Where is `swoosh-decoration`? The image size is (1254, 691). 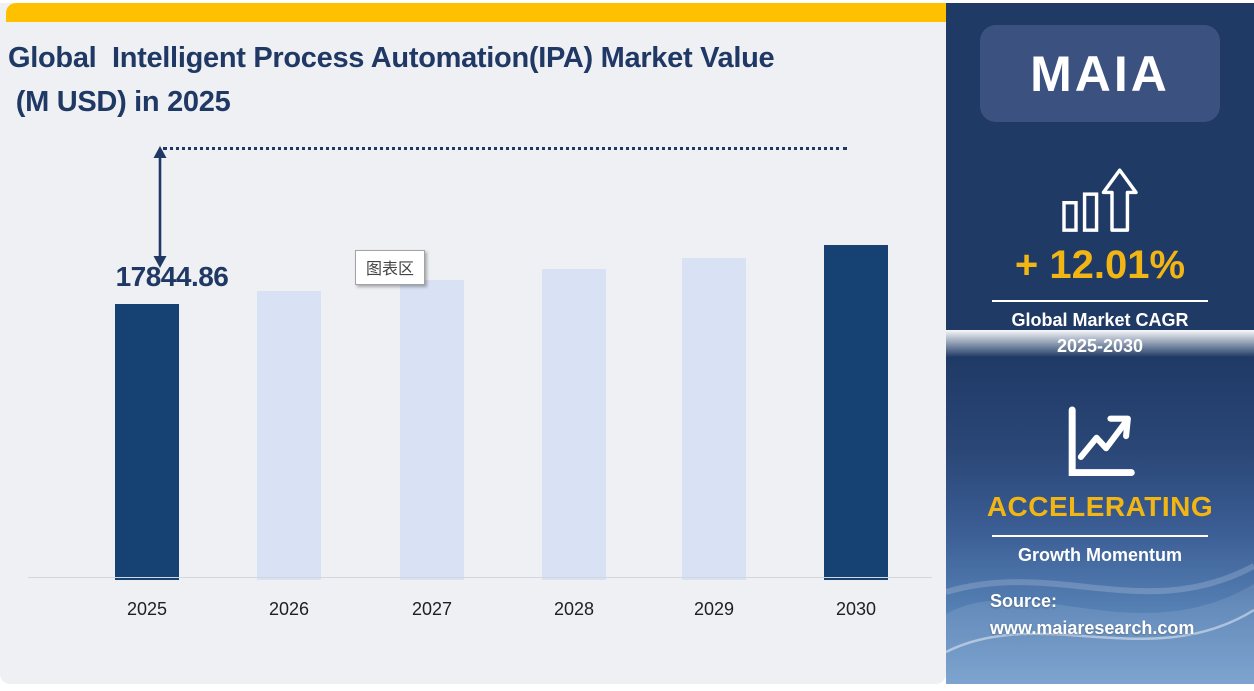
swoosh-decoration is located at coordinates (1100, 623).